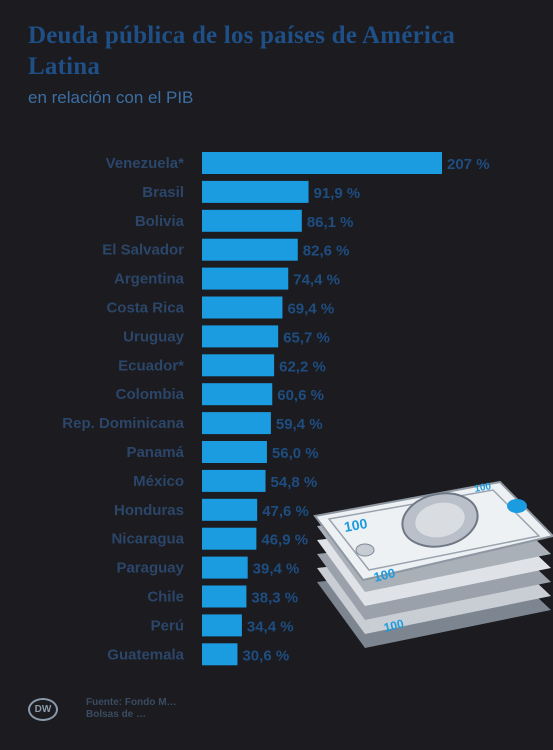 This screenshot has width=553, height=750. Describe the element at coordinates (158, 481) in the screenshot. I see `category-label: México` at that location.